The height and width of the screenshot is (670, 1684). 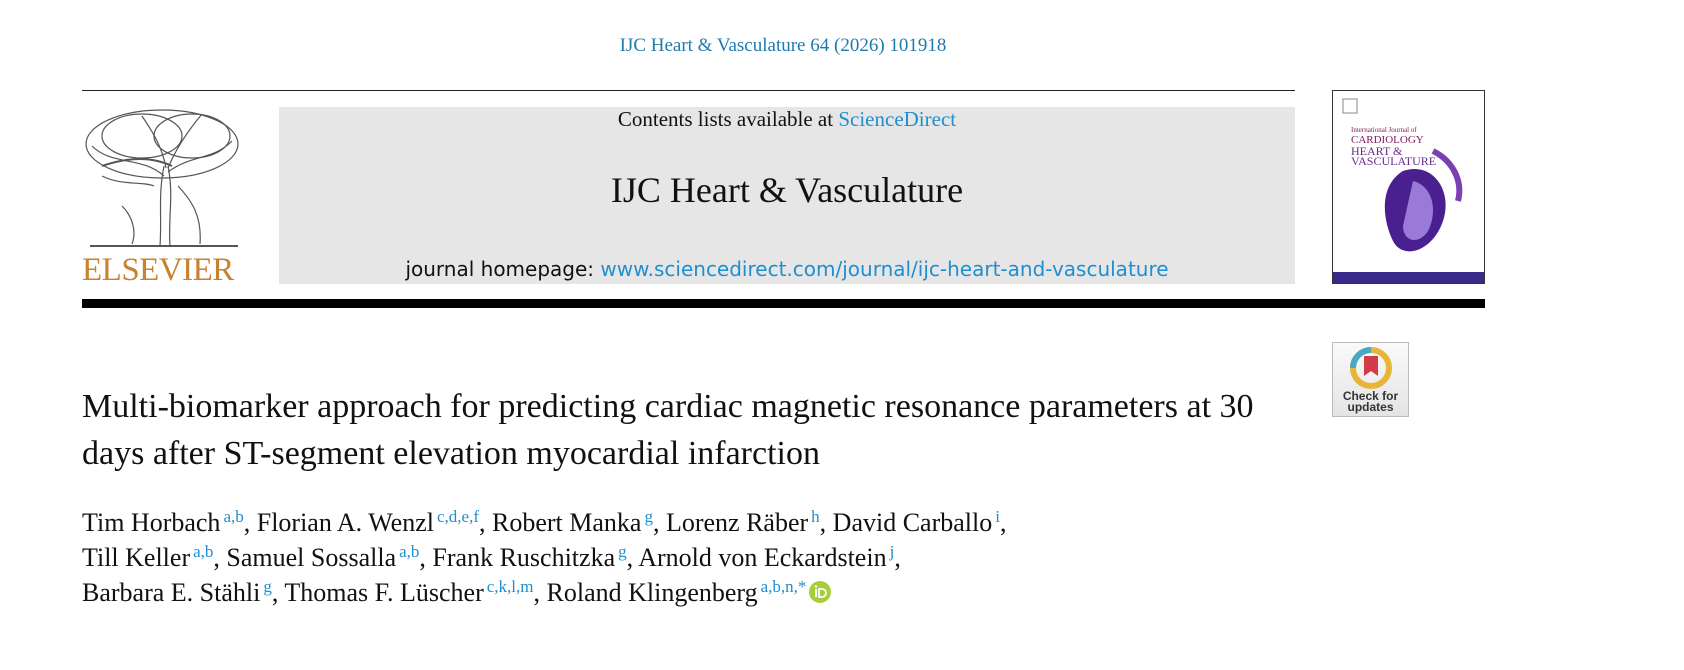 What do you see at coordinates (158, 270) in the screenshot?
I see `publisher: ELSEVIER` at bounding box center [158, 270].